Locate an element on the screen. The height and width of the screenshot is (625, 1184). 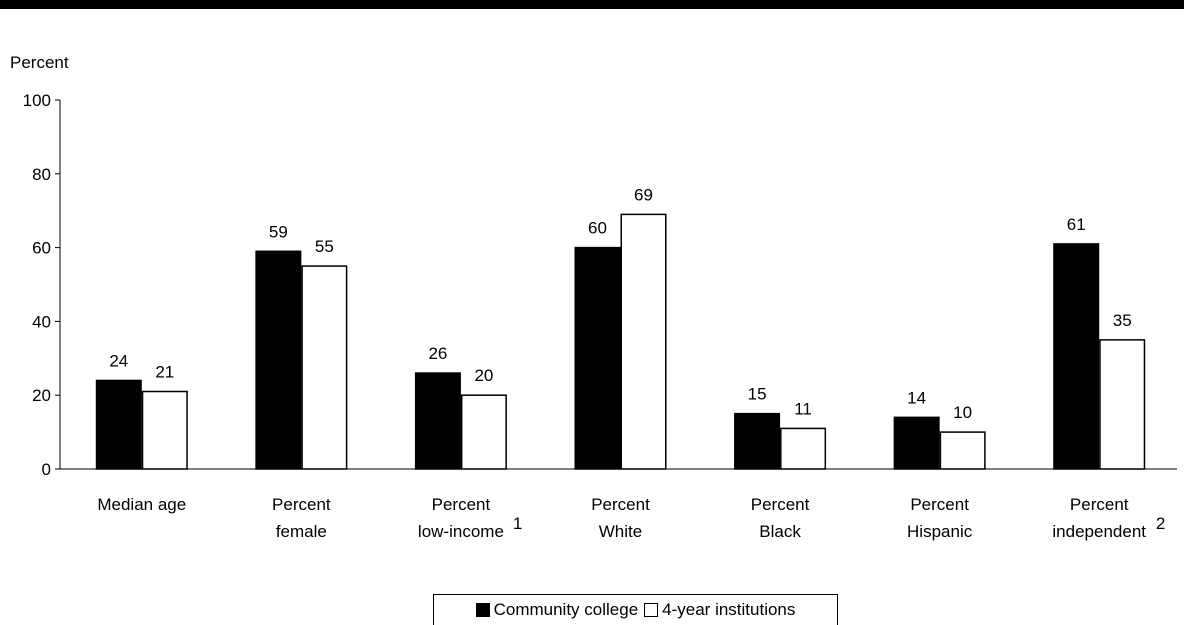
top-rule is located at coordinates (592, 4).